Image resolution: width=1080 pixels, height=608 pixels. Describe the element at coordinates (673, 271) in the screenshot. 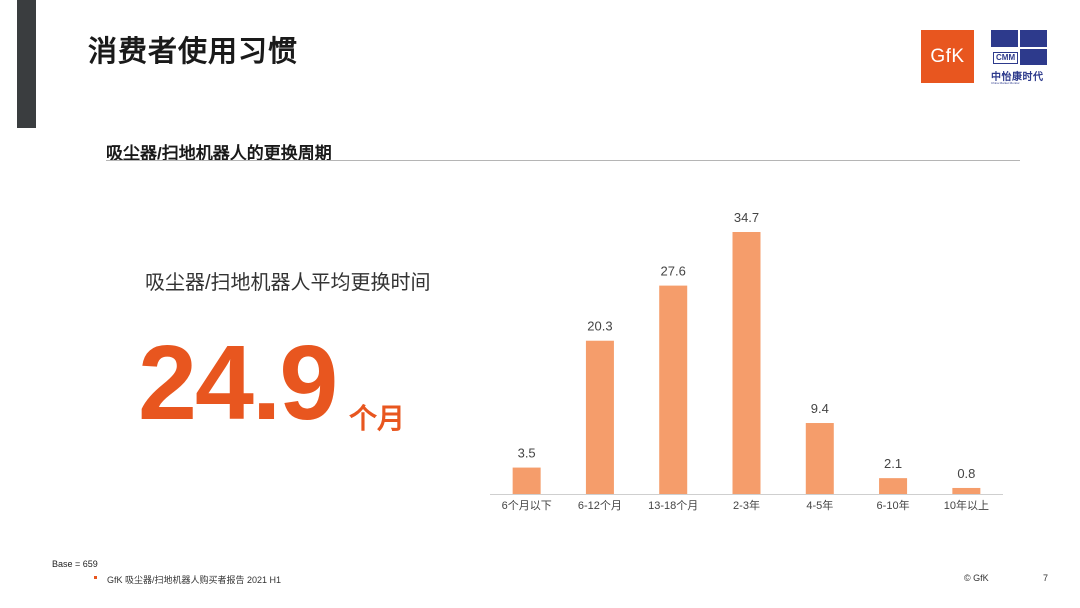

I see `bar-value-label-2: 27.6` at that location.